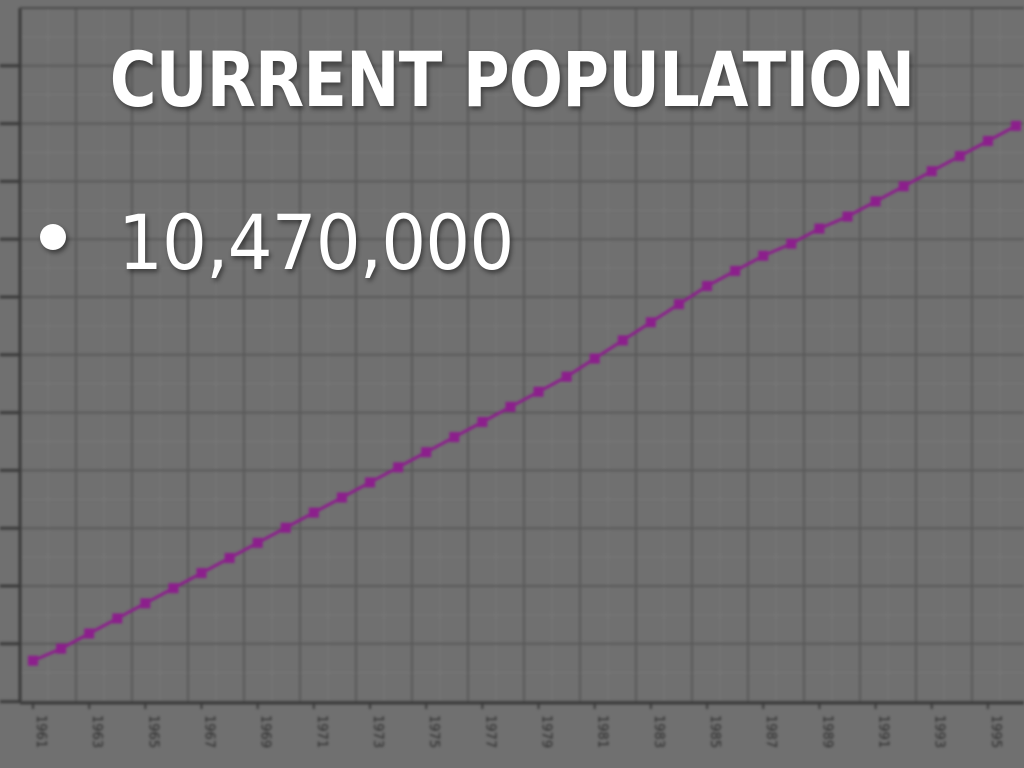 Image resolution: width=1024 pixels, height=768 pixels. What do you see at coordinates (316, 242) in the screenshot?
I see `population-value: 10,470,000` at bounding box center [316, 242].